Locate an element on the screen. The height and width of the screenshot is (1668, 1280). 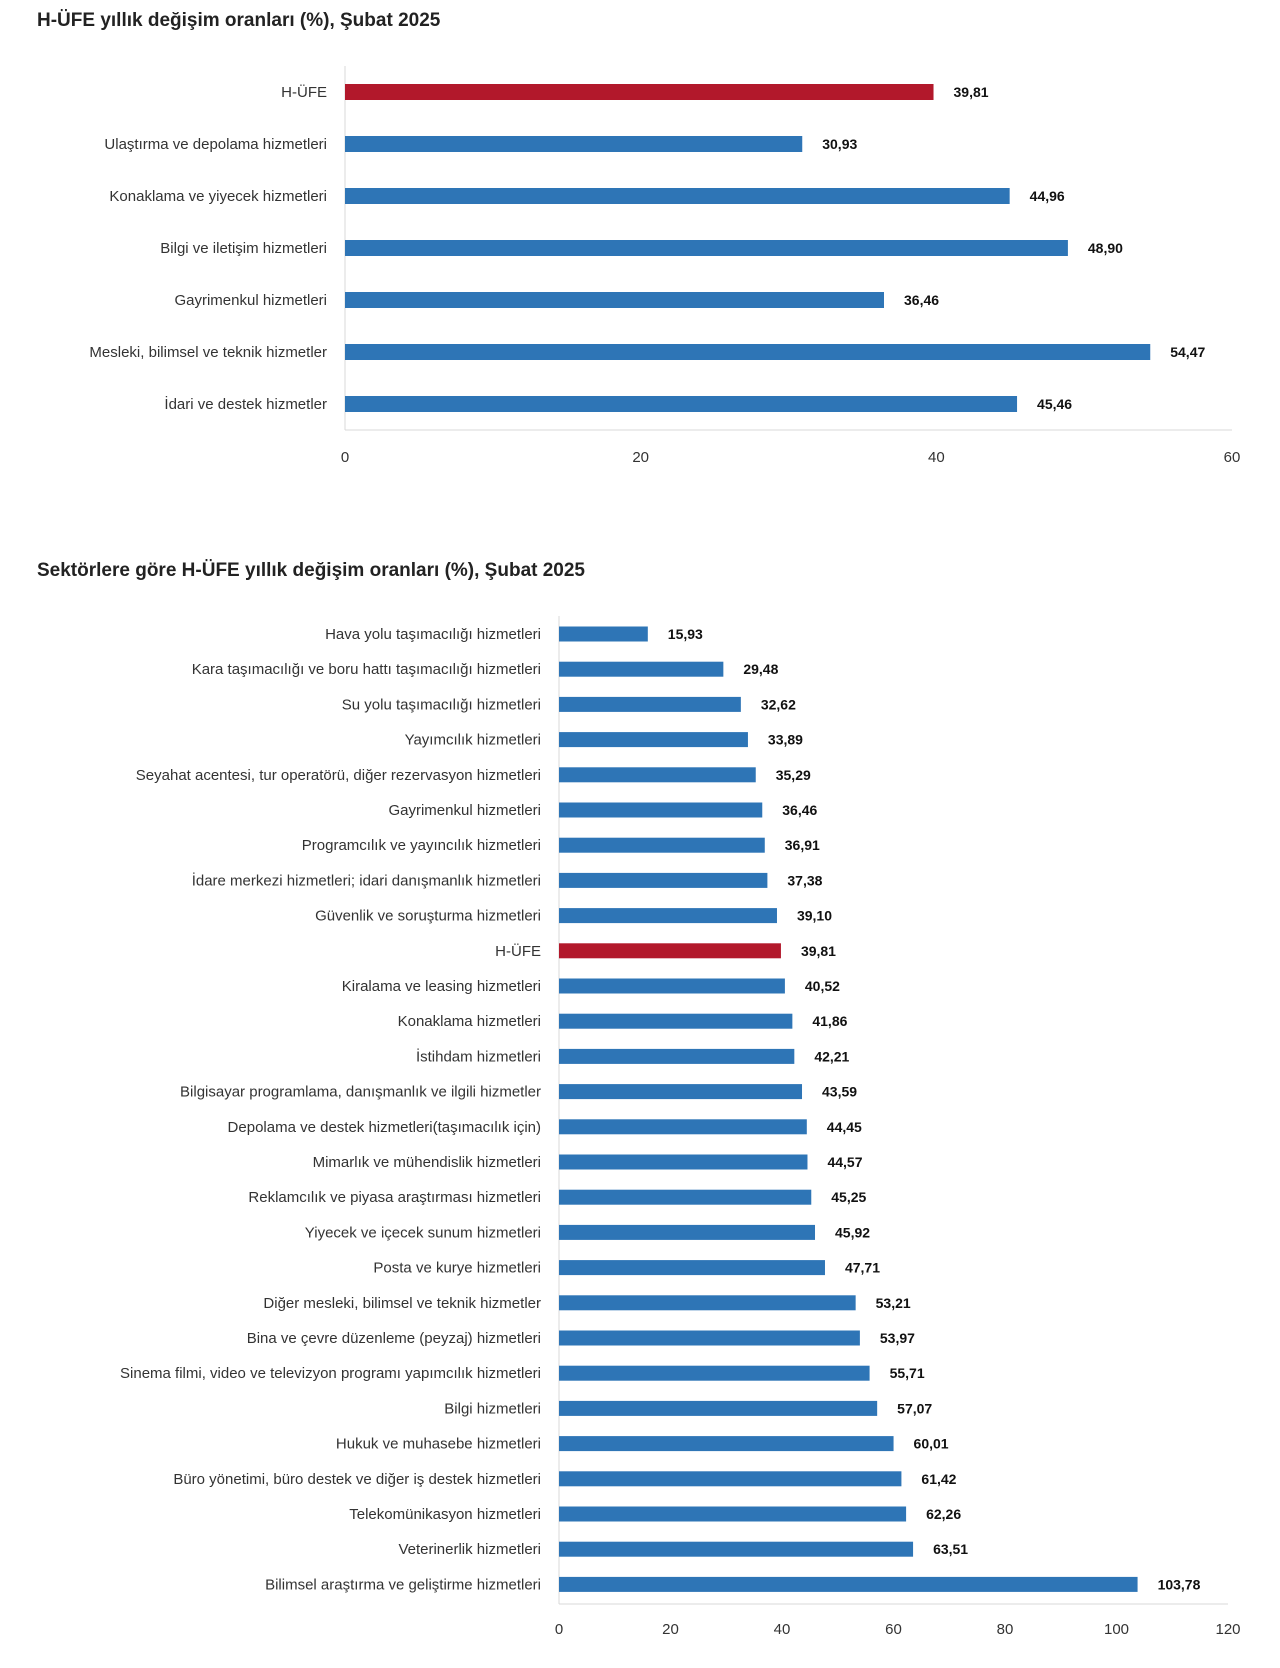
chart-1-category-label: H-ÜFE is located at coordinates (304, 92).